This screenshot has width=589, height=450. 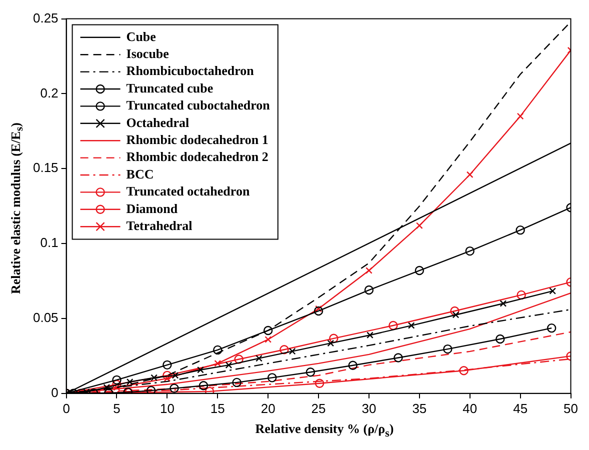 What do you see at coordinates (158, 122) in the screenshot?
I see `legend-label: Octahedral` at bounding box center [158, 122].